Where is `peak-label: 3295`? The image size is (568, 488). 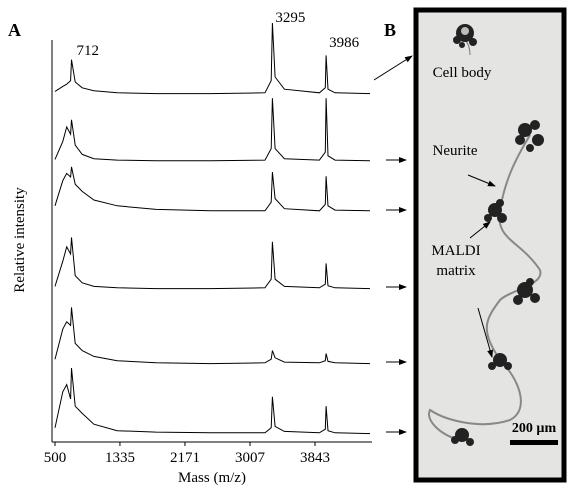
peak-label: 3295 is located at coordinates (290, 18).